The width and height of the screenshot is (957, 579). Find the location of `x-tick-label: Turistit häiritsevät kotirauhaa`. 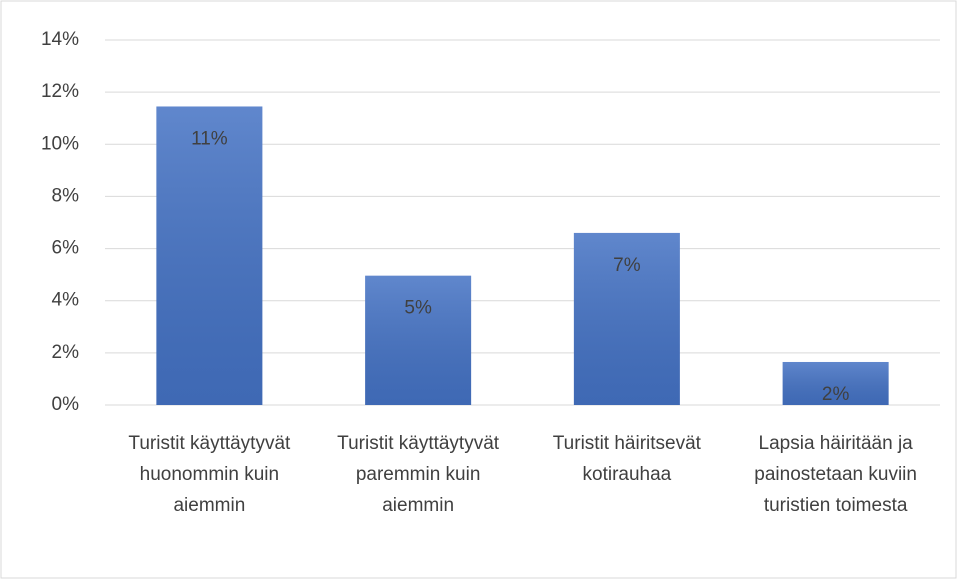

x-tick-label: Turistit häiritsevät kotirauhaa is located at coordinates (626, 459).